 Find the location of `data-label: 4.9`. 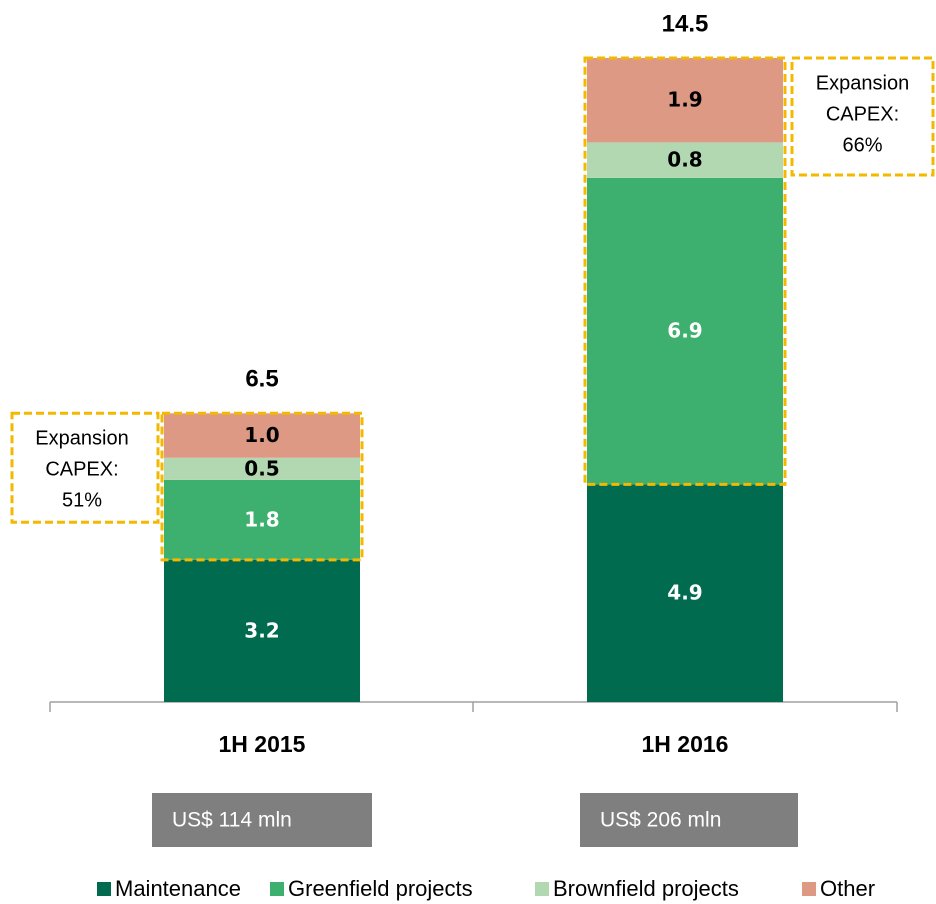

data-label: 4.9 is located at coordinates (684, 593).